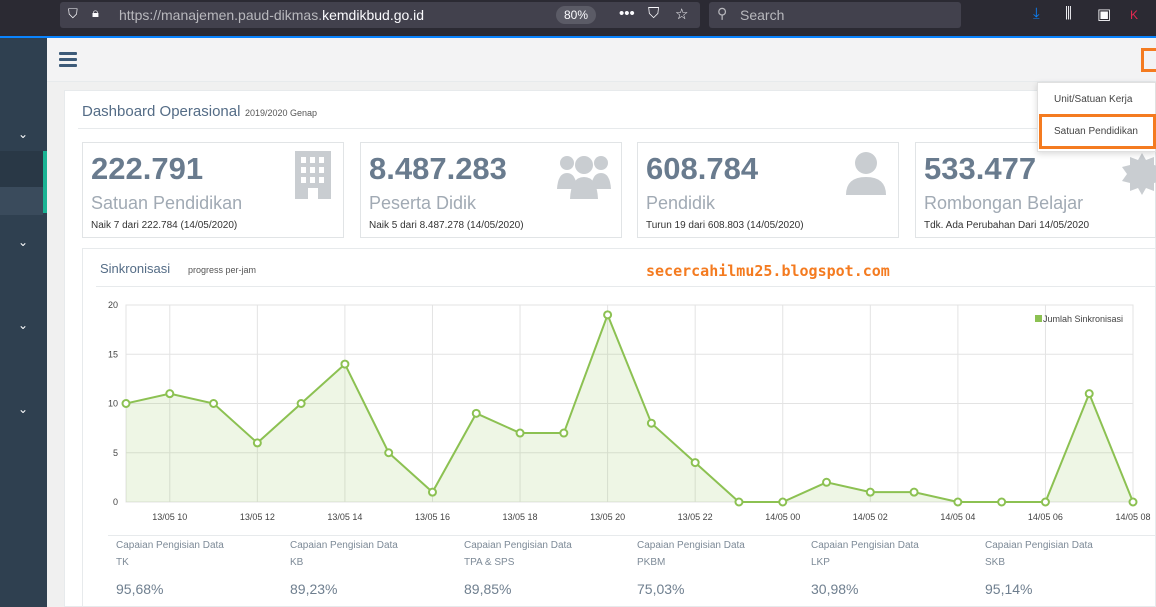  Describe the element at coordinates (768, 271) in the screenshot. I see `watermark-text: secercahilmu25.blogspot.com` at that location.